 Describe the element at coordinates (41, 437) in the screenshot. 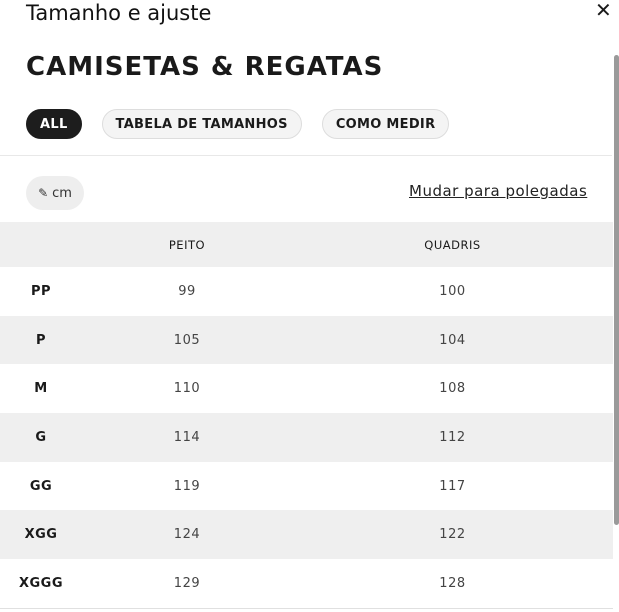

I see `size-cell: G` at that location.